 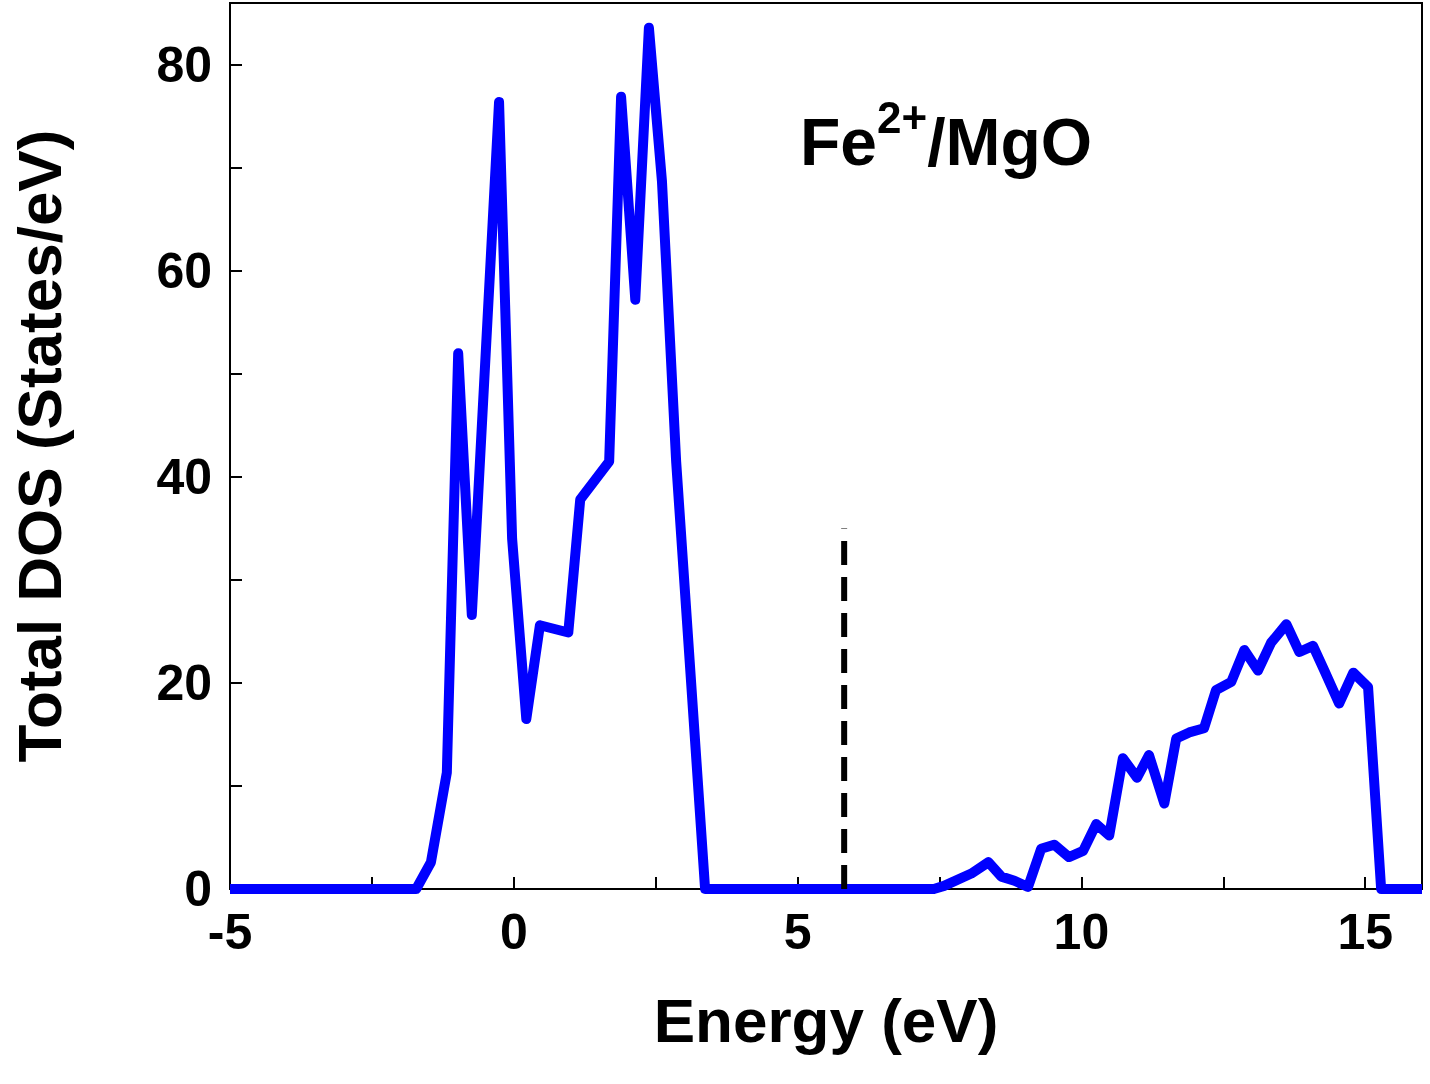 What do you see at coordinates (184, 682) in the screenshot?
I see `y-tick-label: 20` at bounding box center [184, 682].